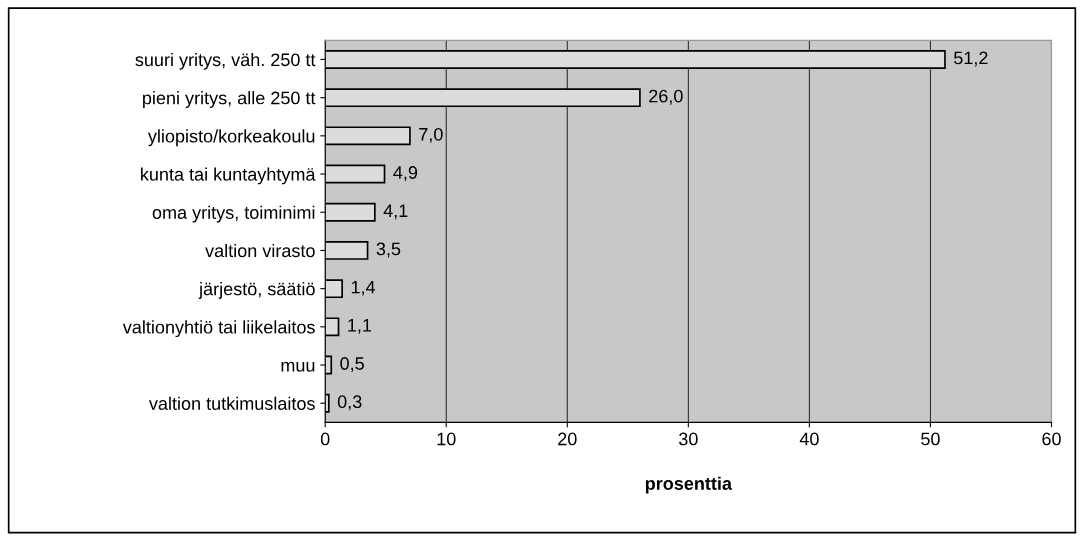 The image size is (1084, 538). Describe the element at coordinates (809, 439) in the screenshot. I see `x-tick-label: 40` at that location.